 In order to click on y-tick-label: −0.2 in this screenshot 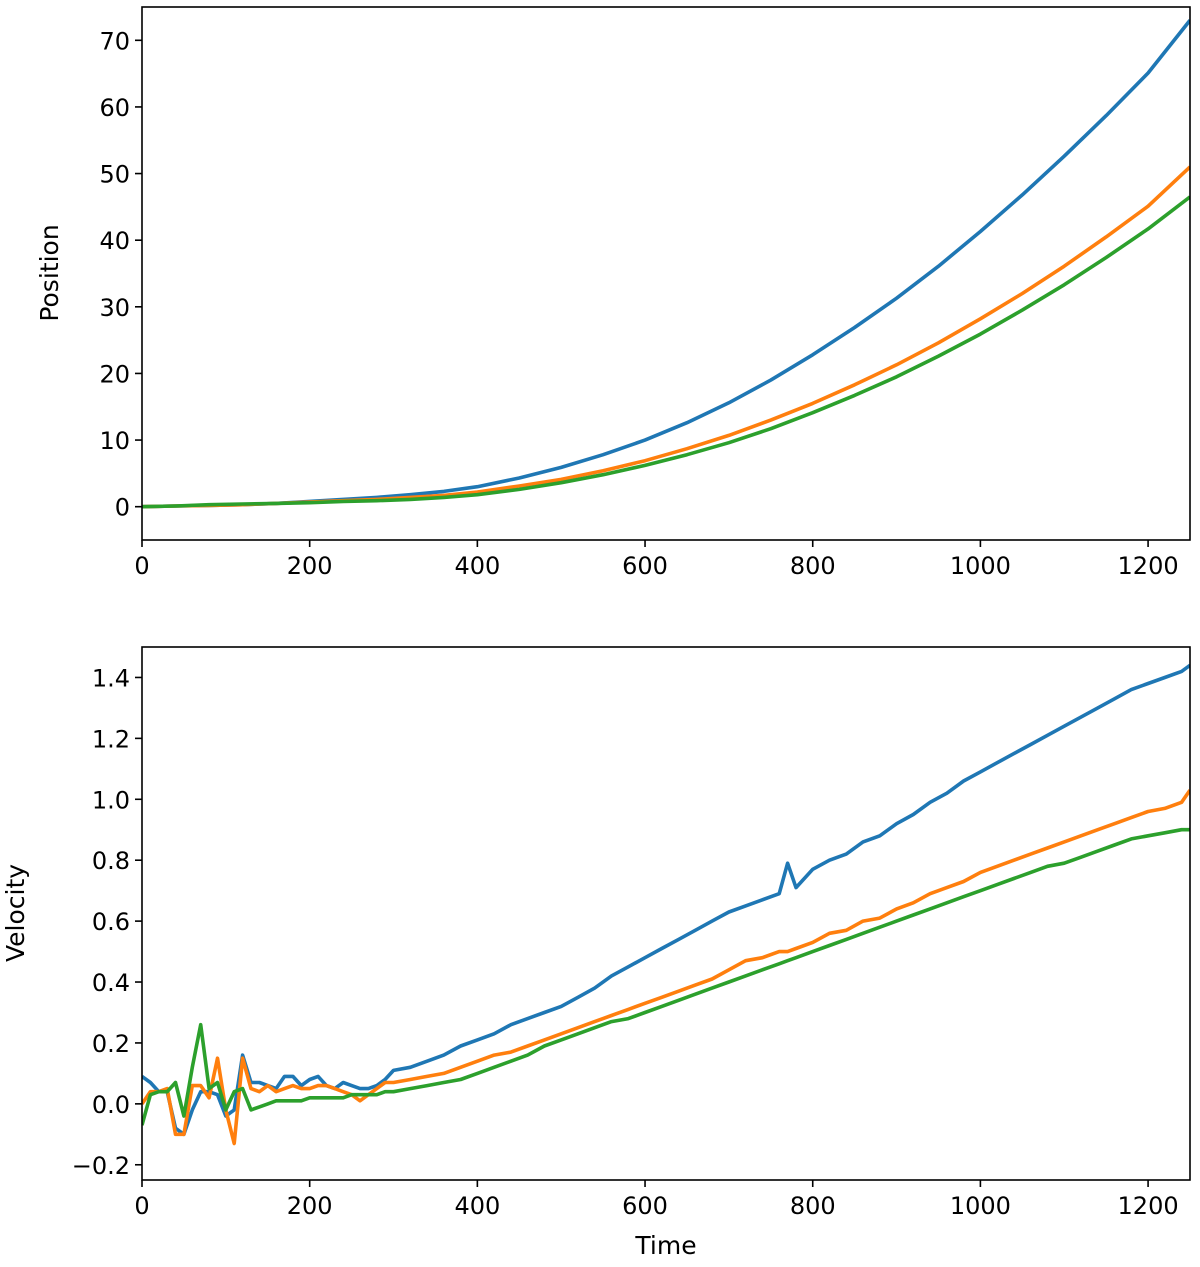, I will do `click(101, 1166)`.